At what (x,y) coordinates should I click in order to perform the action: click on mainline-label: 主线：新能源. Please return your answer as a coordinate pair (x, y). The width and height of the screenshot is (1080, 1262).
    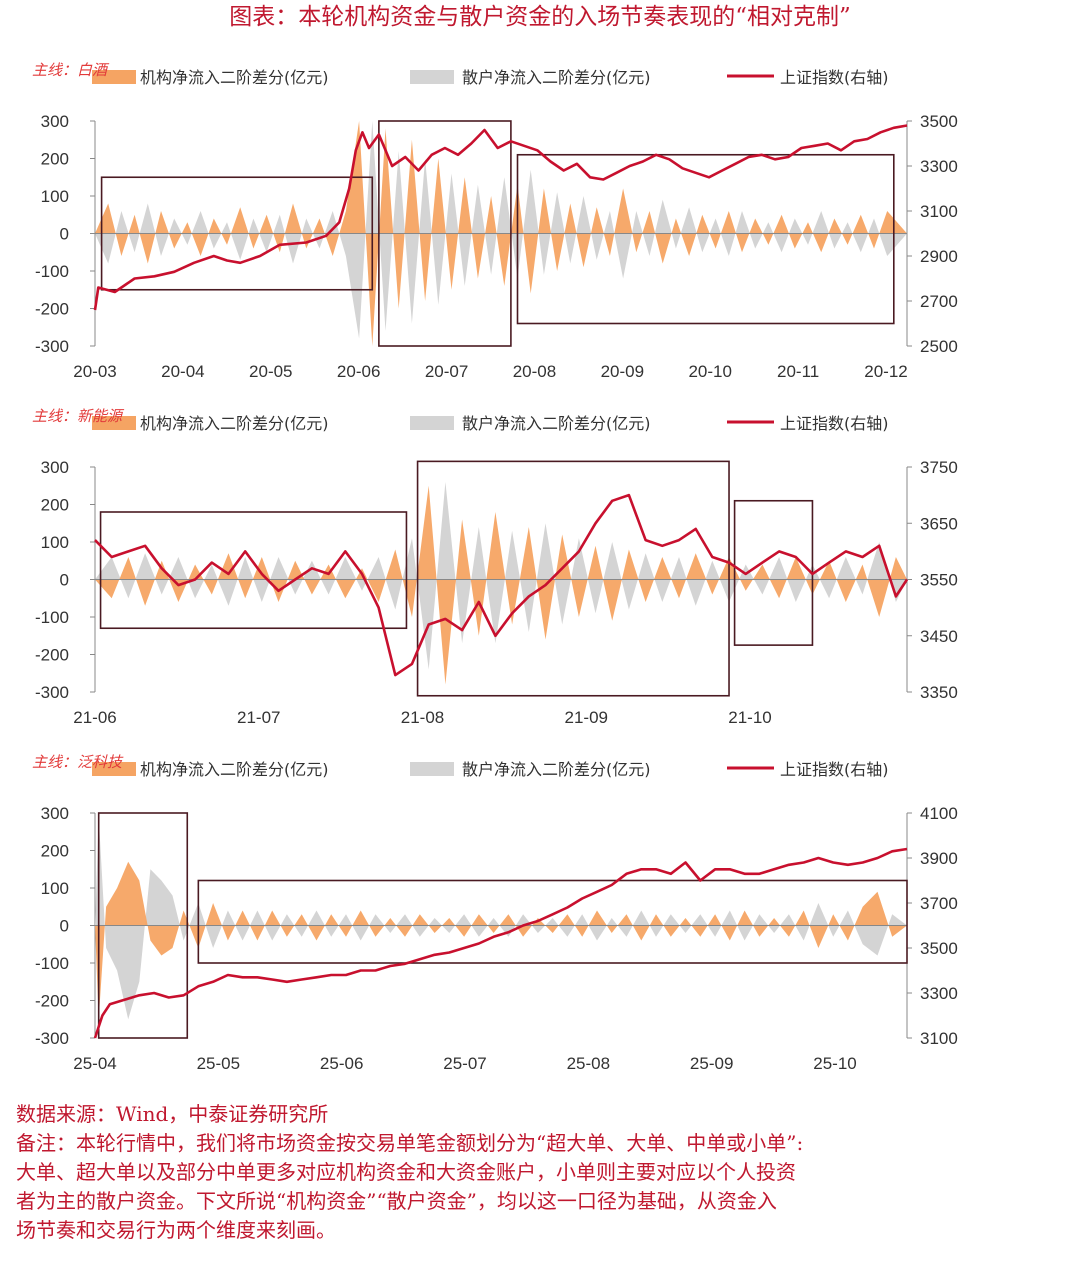
    Looking at the image, I should click on (78, 416).